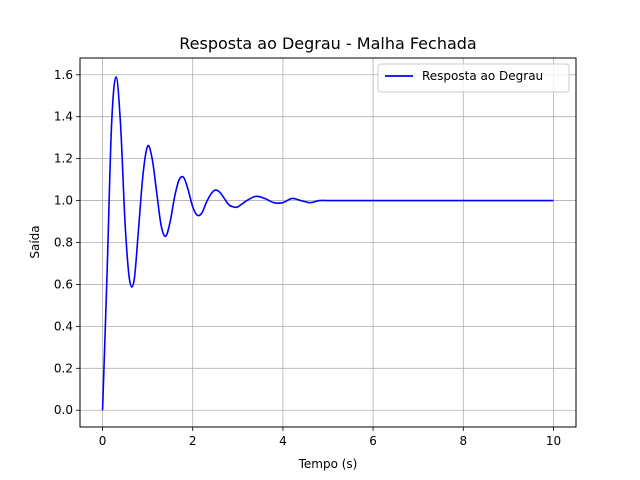 The width and height of the screenshot is (640, 480). Describe the element at coordinates (482, 76) in the screenshot. I see `legend-entry-label: Resposta ao Degrau` at that location.